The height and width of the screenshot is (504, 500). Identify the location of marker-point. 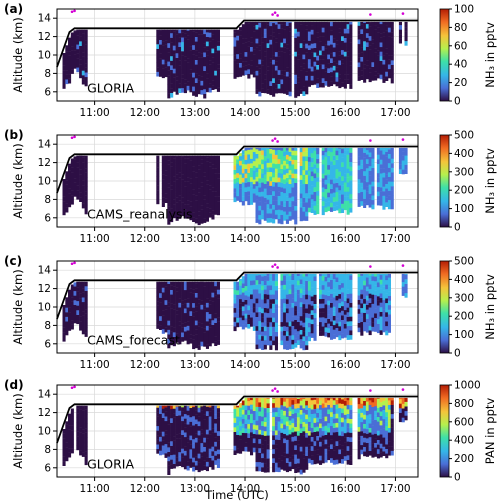
(277, 267).